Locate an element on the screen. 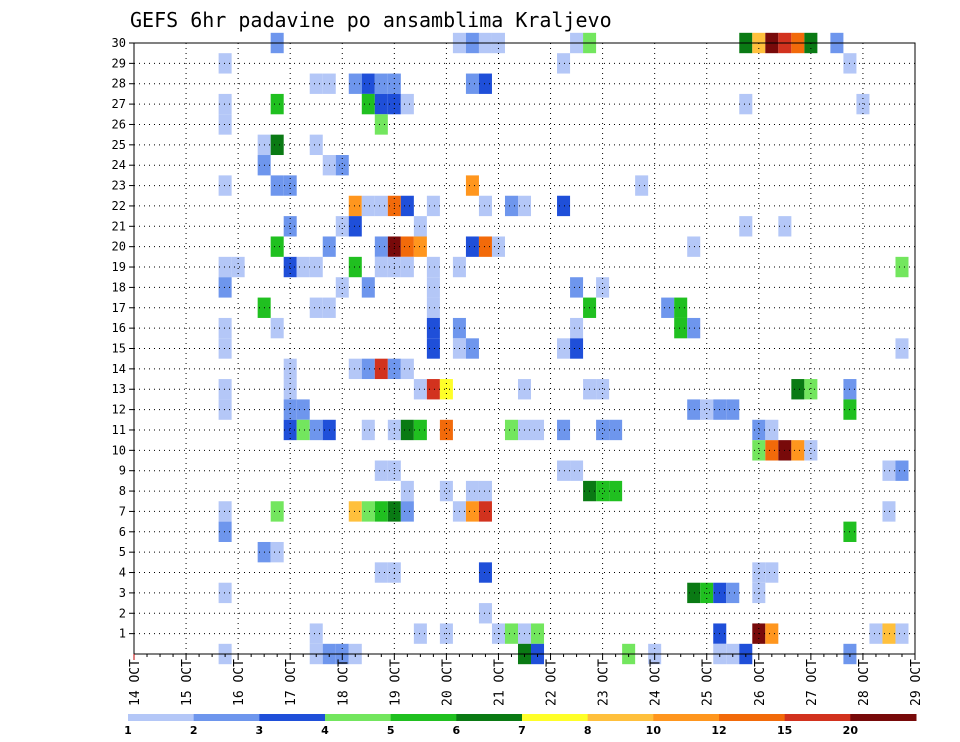 This screenshot has width=960, height=742. y-tick-label: 9 is located at coordinates (122, 471).